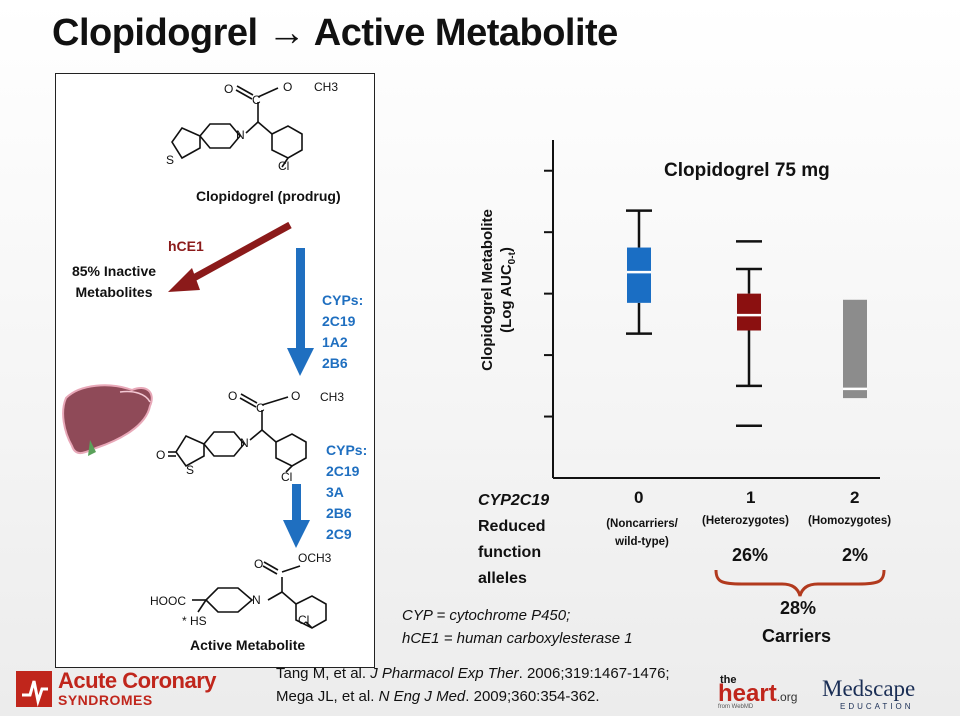 The height and width of the screenshot is (716, 960). What do you see at coordinates (747, 170) in the screenshot?
I see `chart-title: Clopidogrel 75 mg` at bounding box center [747, 170].